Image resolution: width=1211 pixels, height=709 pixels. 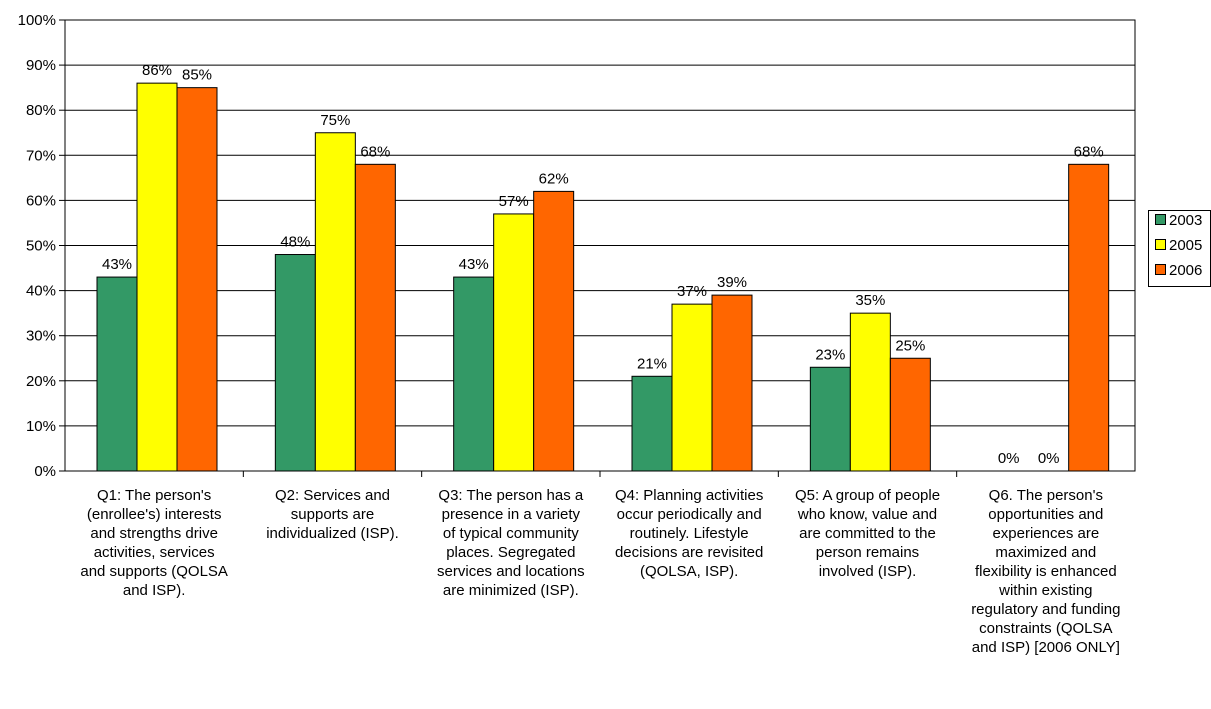 What do you see at coordinates (41, 426) in the screenshot?
I see `y-tick-label: 10%` at bounding box center [41, 426].